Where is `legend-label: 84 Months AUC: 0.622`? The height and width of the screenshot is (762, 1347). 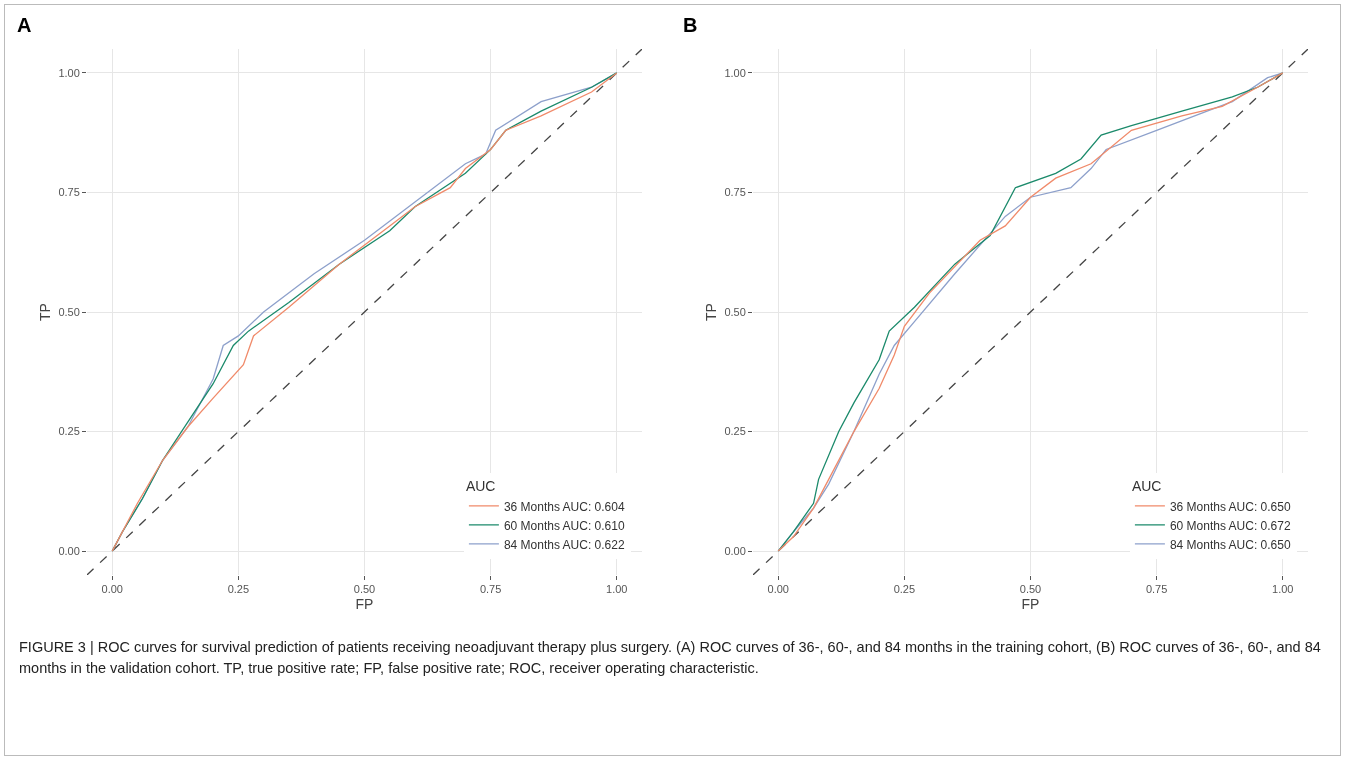
legend-label: 84 Months AUC: 0.622 is located at coordinates (564, 544).